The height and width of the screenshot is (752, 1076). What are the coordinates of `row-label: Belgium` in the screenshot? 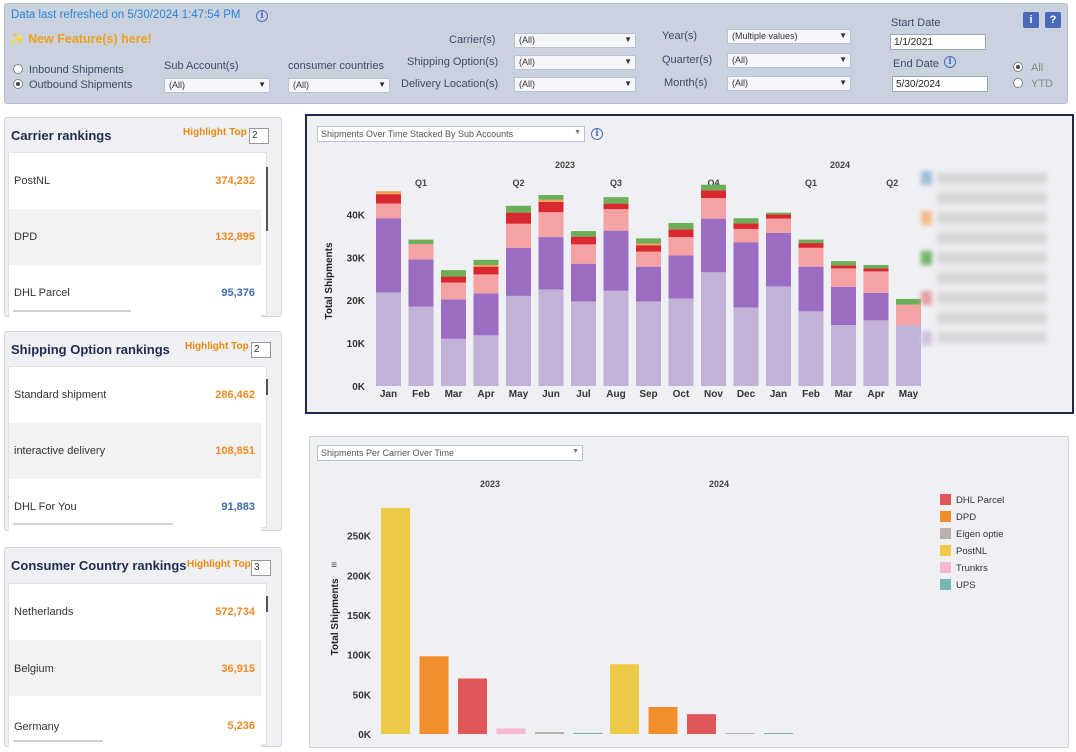 It's located at (34, 669).